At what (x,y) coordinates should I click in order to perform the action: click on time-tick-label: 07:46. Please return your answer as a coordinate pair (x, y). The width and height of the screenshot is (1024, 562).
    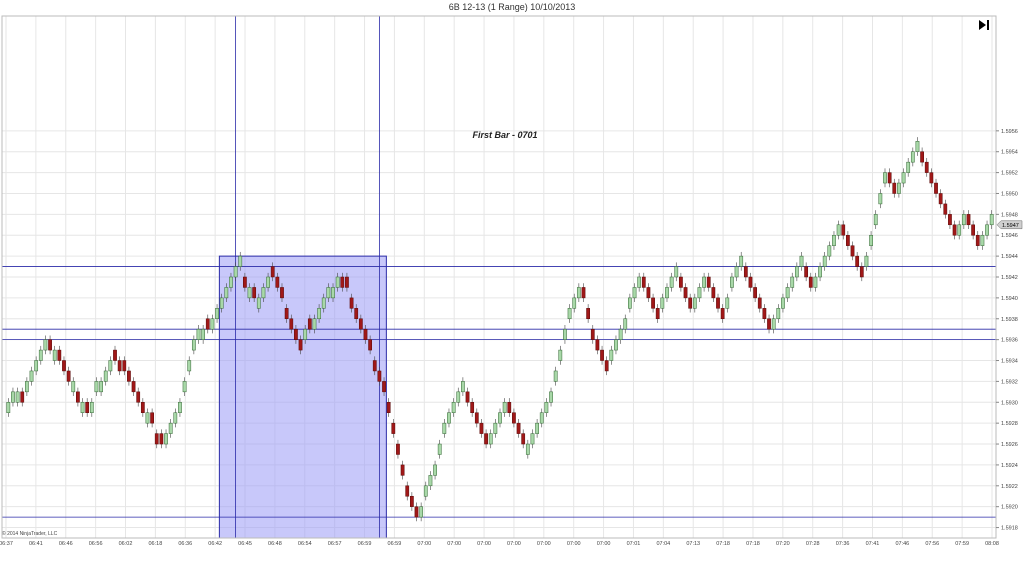
    Looking at the image, I should click on (902, 544).